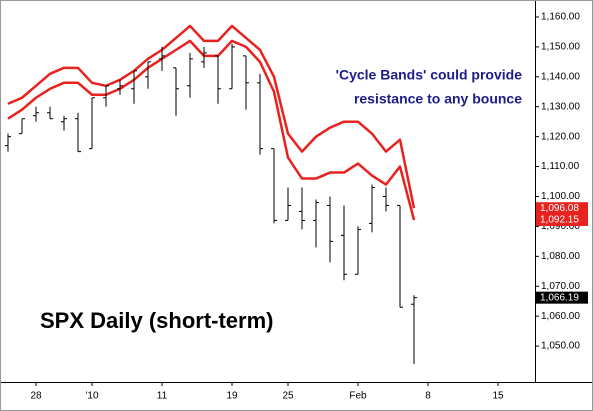  What do you see at coordinates (428, 396) in the screenshot?
I see `x-tick-label: 8` at bounding box center [428, 396].